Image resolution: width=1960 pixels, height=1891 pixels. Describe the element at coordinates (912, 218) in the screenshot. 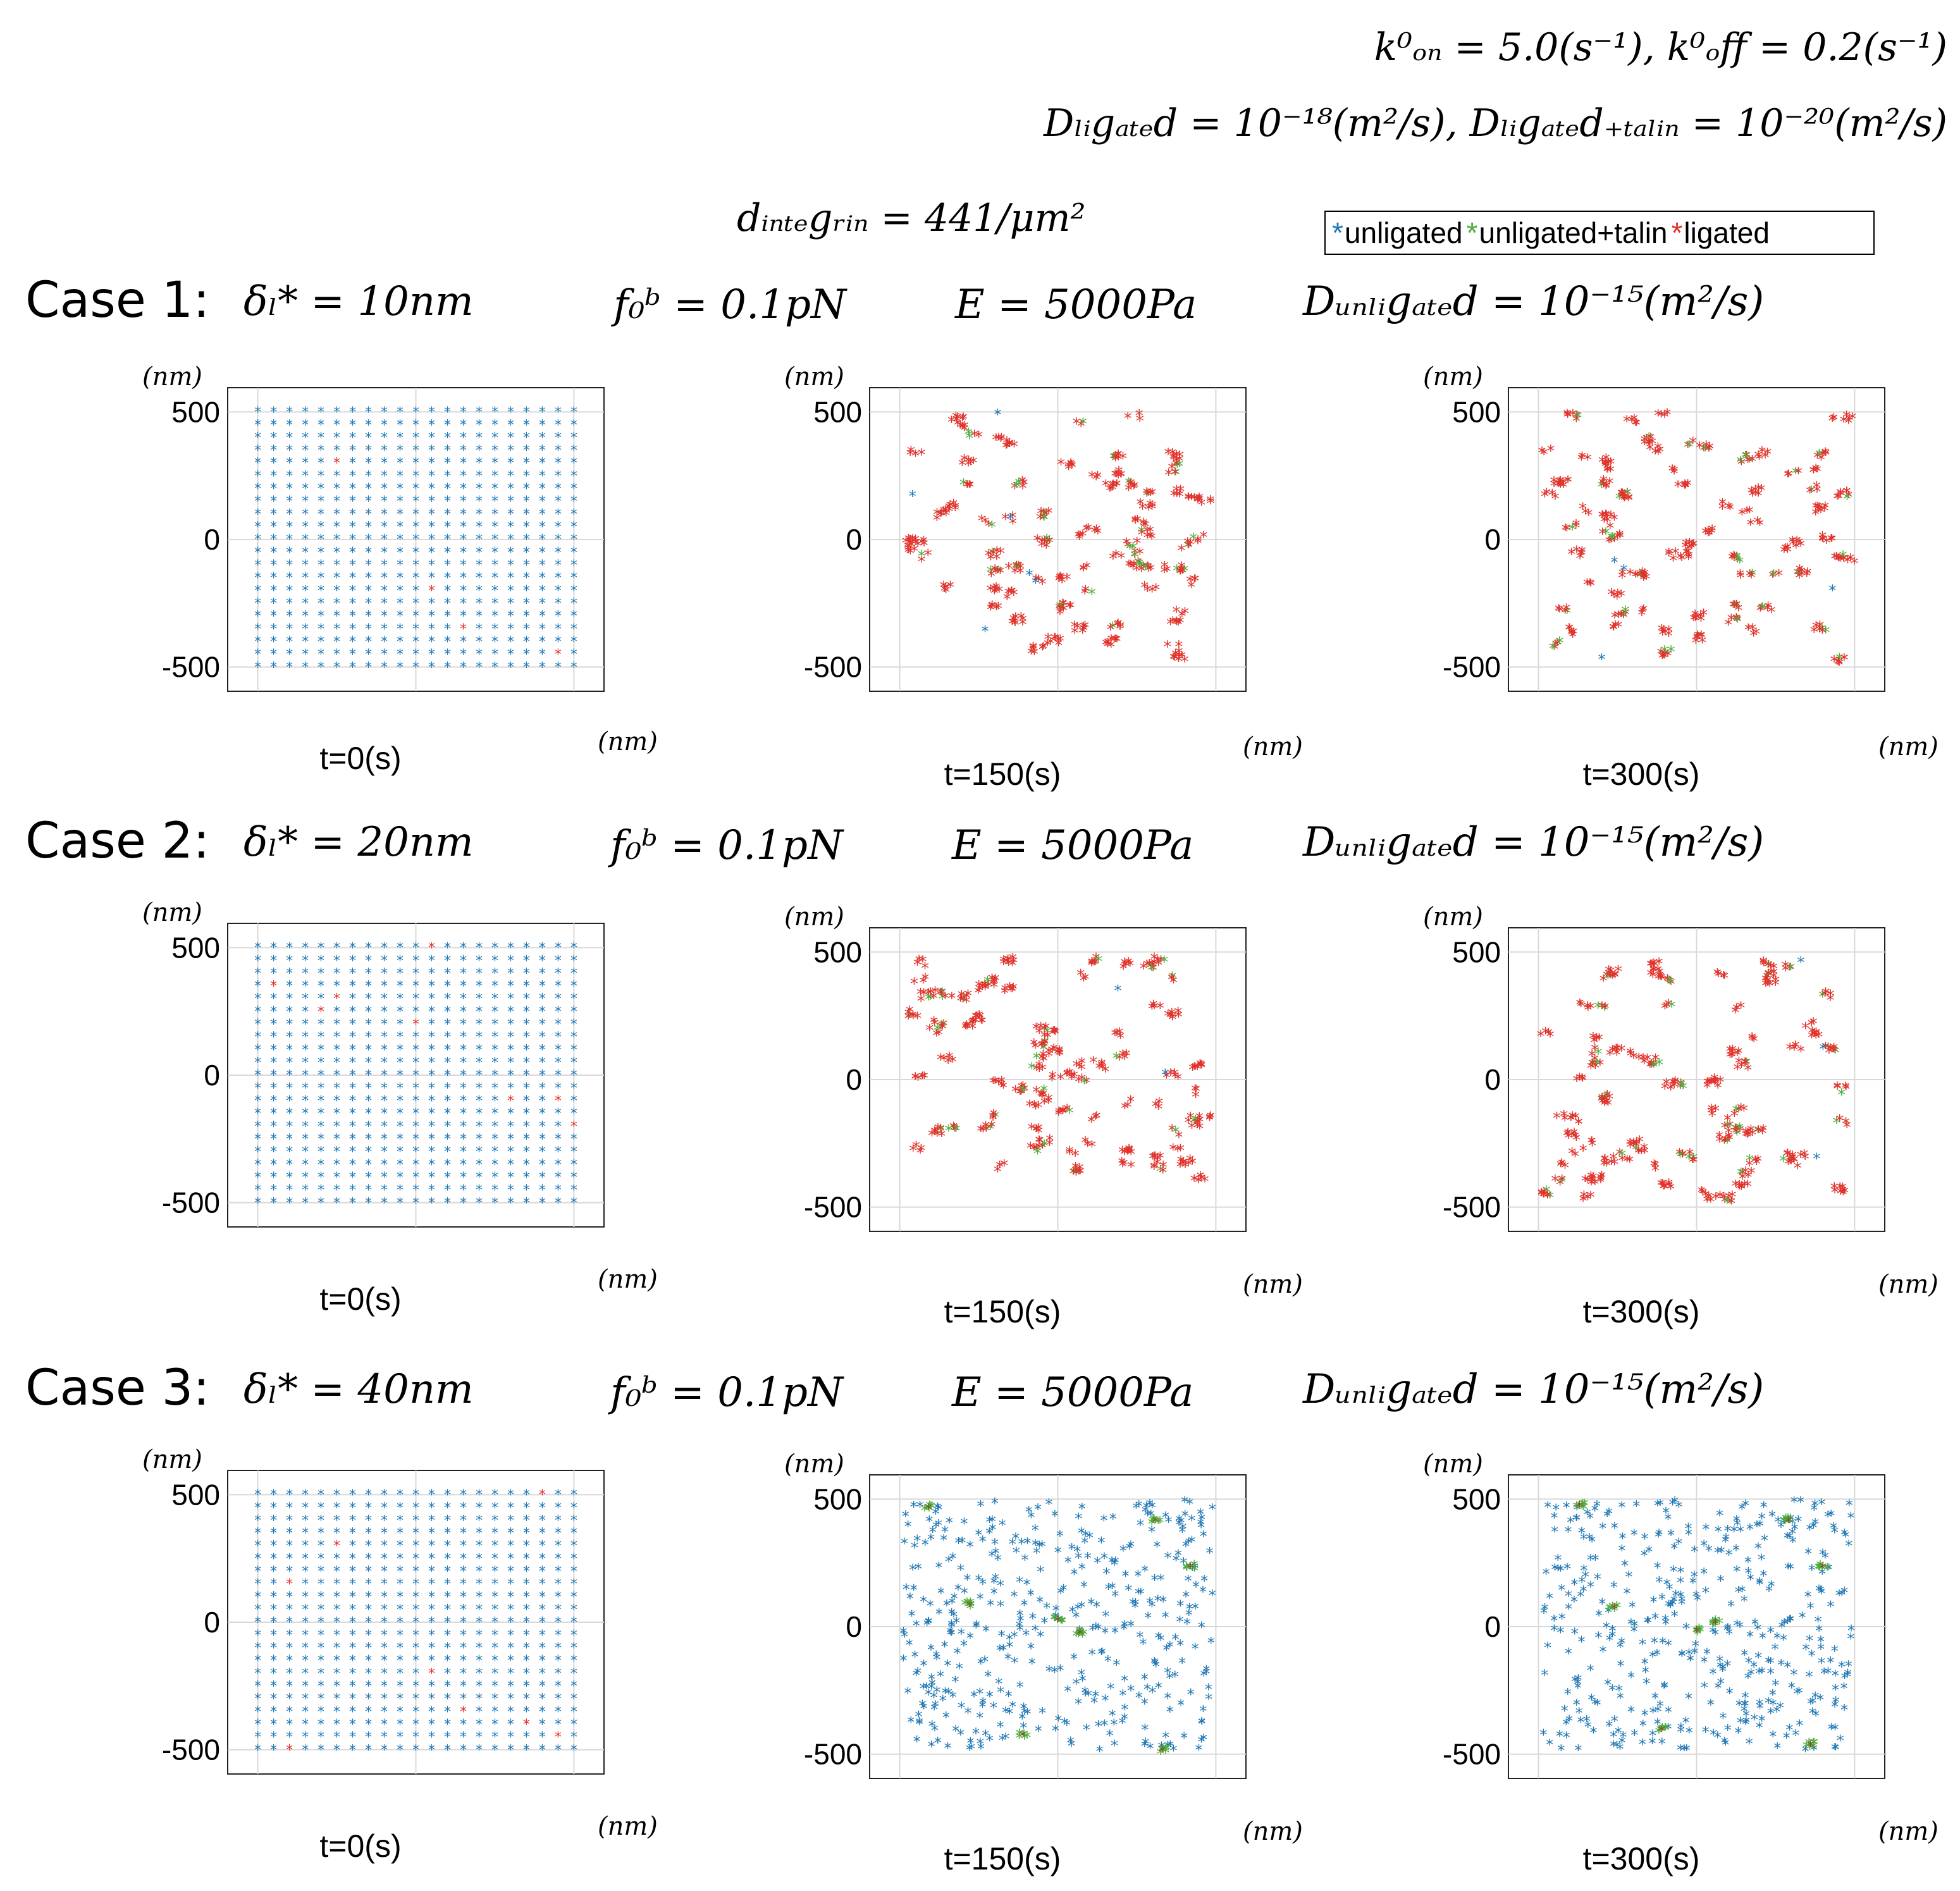

I see `header-density: dᵢₙₜₑgᵣᵢₙ = 441/μm²` at that location.